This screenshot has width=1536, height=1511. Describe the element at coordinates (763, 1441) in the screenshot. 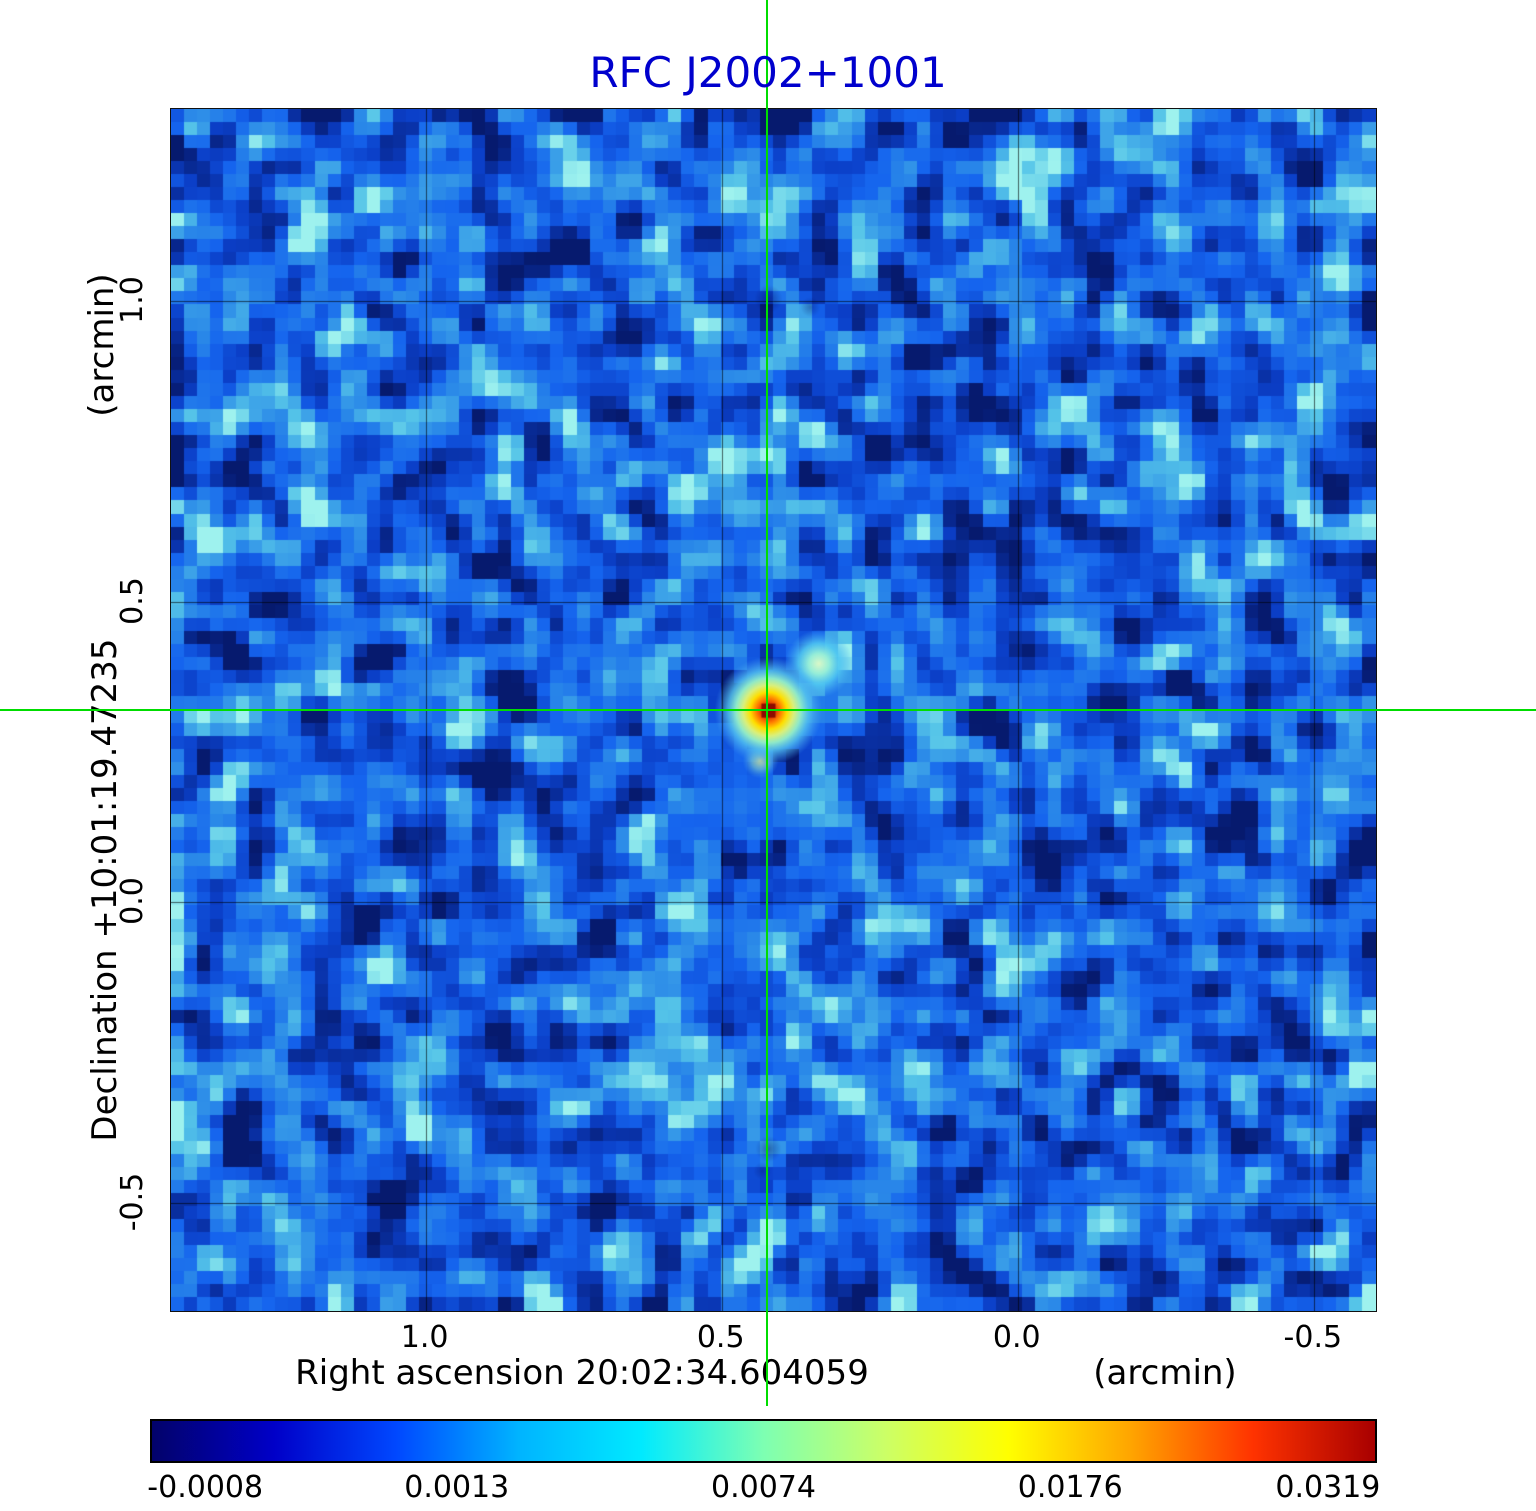

I see `colorbar` at that location.